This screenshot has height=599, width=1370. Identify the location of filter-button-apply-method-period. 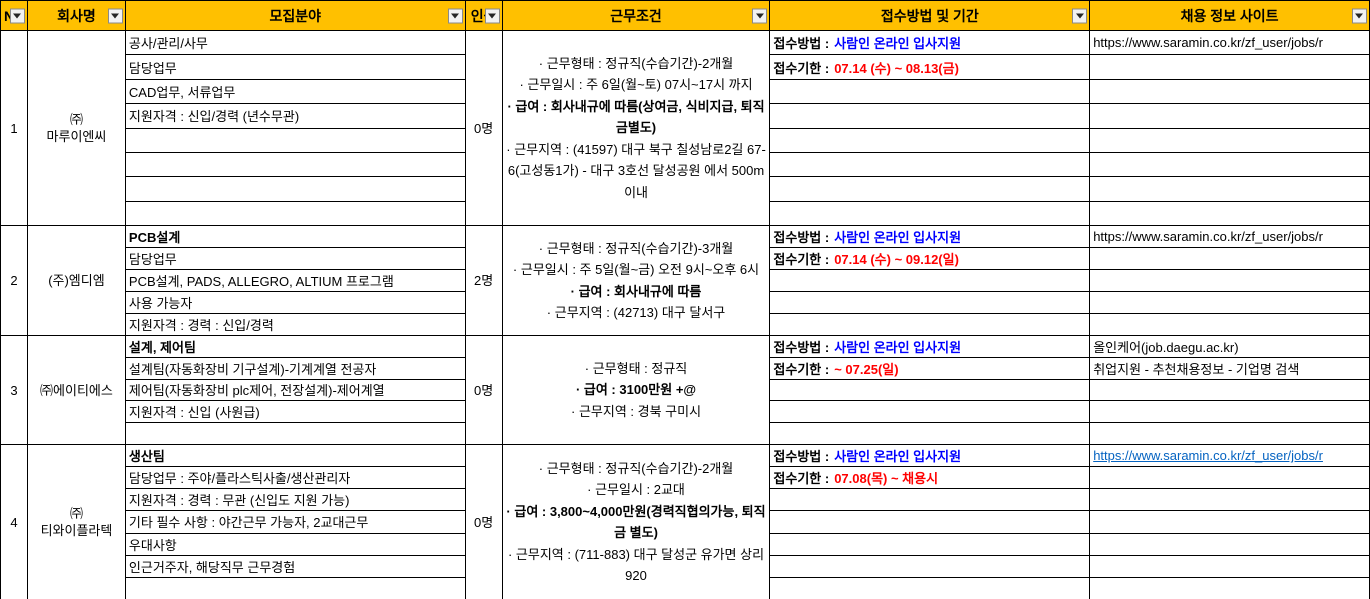
(1080, 15).